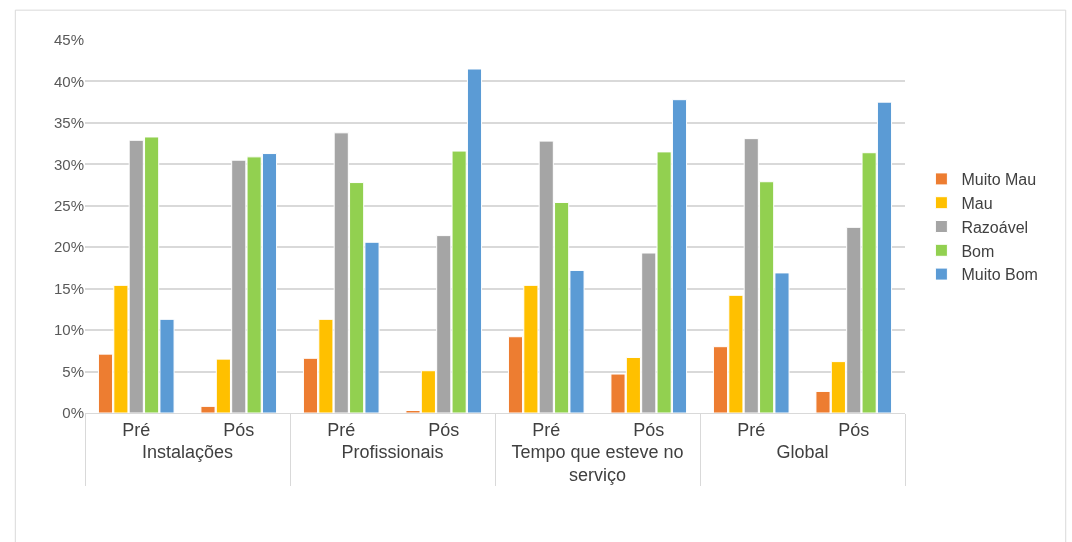 The height and width of the screenshot is (542, 1072). I want to click on y-tick-label: 25%, so click(68, 206).